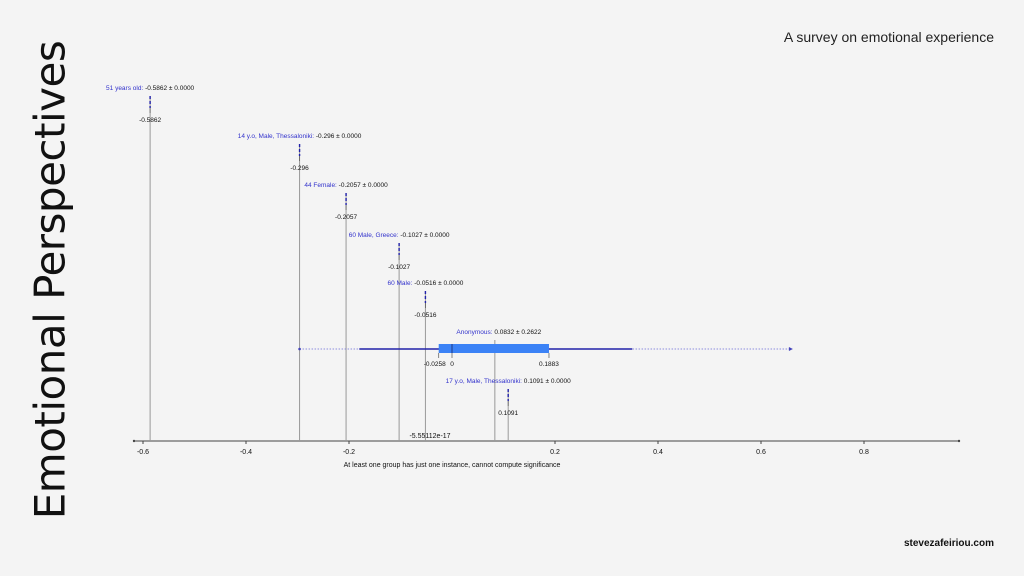 Image resolution: width=1024 pixels, height=576 pixels. Describe the element at coordinates (435, 364) in the screenshot. I see `box-value-label: -0.0258` at that location.